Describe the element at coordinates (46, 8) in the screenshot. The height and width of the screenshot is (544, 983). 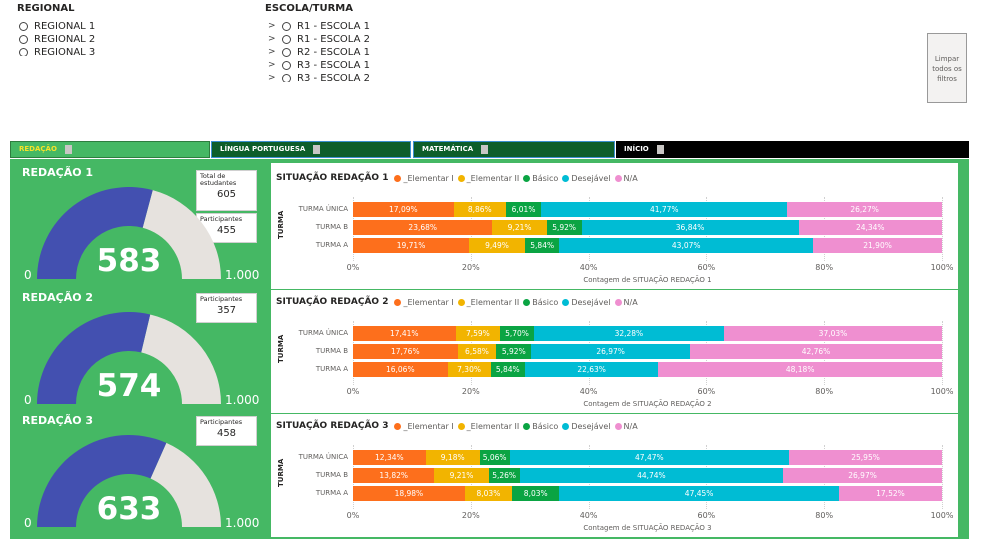
I see `regional-filter-title: REGIONAL` at that location.